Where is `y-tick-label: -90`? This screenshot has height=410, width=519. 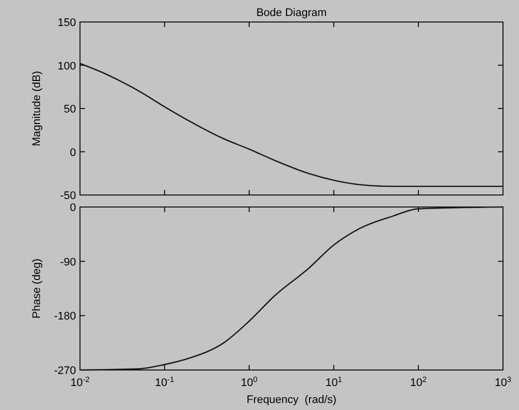 y-tick-label: -90 is located at coordinates (68, 262).